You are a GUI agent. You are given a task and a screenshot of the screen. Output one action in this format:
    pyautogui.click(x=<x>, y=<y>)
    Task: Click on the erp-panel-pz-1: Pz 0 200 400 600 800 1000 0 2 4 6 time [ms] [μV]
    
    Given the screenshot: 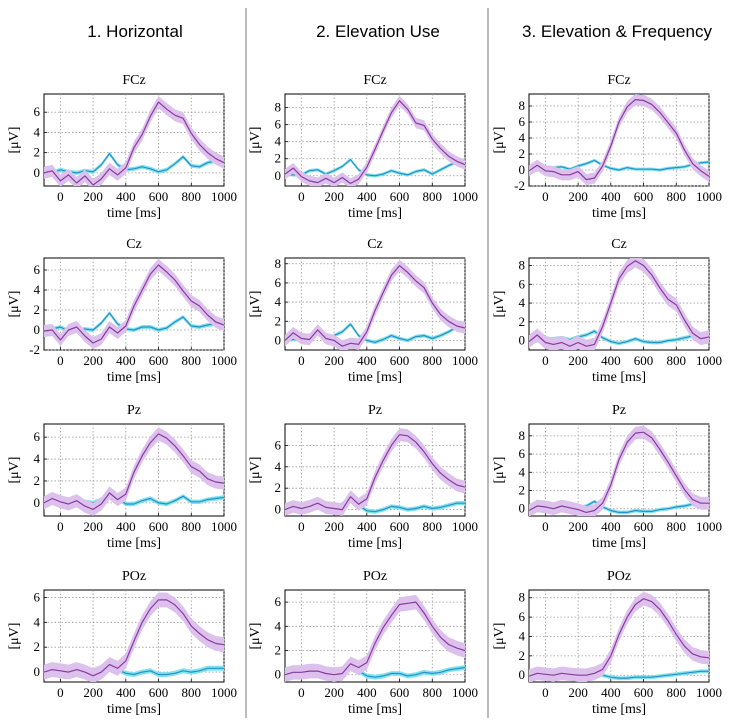 What is the action you would take?
    pyautogui.click(x=122, y=477)
    